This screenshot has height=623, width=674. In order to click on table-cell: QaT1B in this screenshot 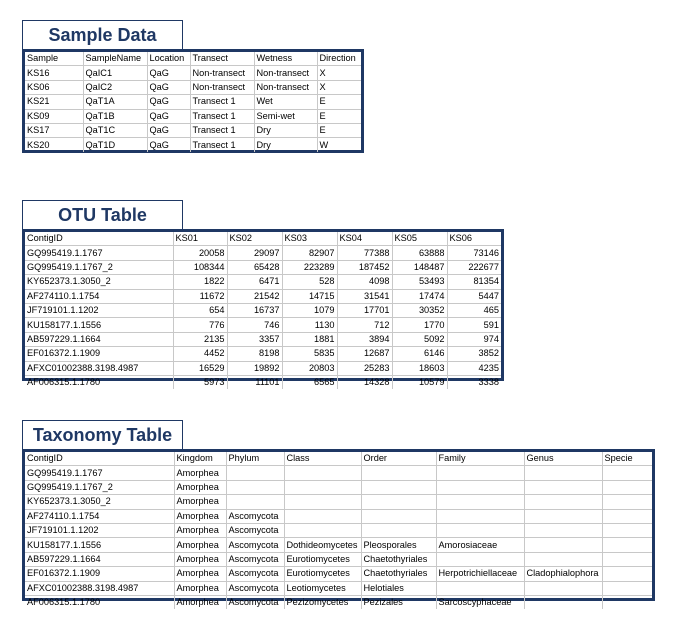, I will do `click(115, 116)`.